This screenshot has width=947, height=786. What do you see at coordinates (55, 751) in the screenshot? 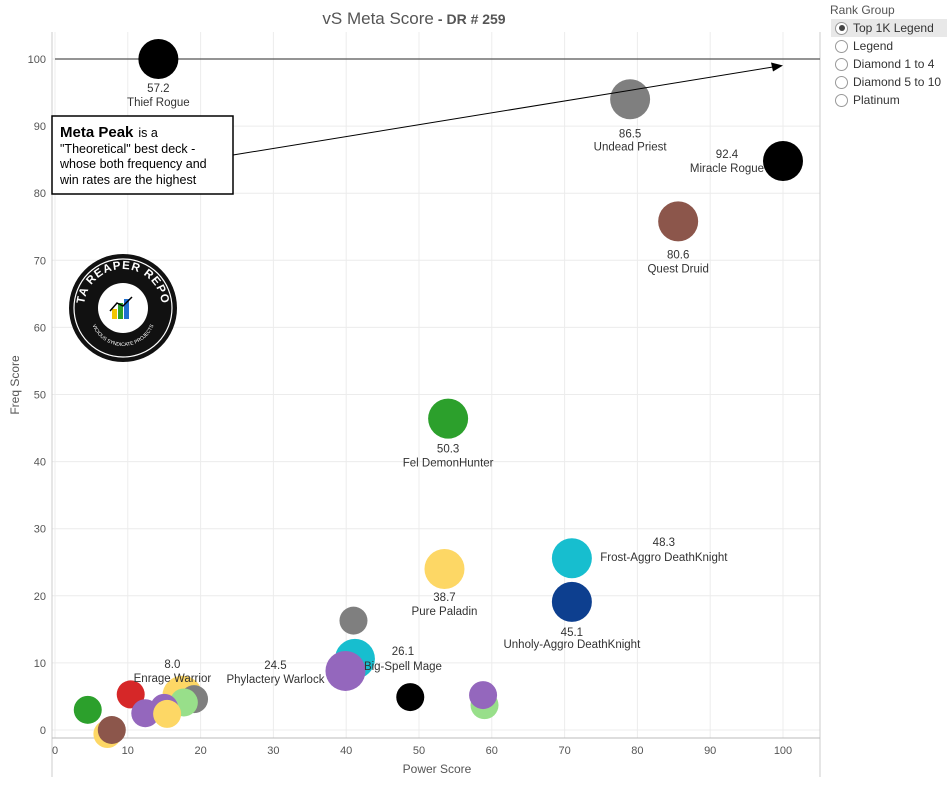
I see `x-tick-label: 0` at bounding box center [55, 751].